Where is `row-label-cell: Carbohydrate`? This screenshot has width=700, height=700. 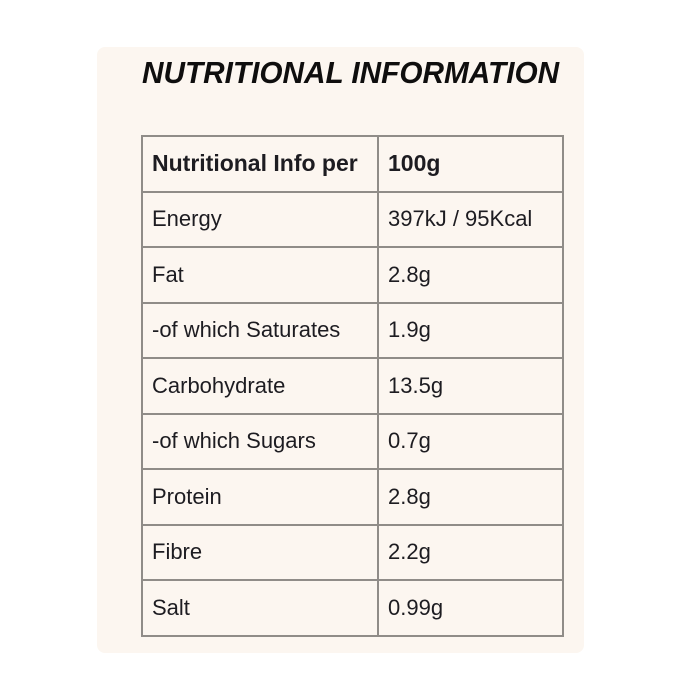
row-label-cell: Carbohydrate is located at coordinates (260, 386).